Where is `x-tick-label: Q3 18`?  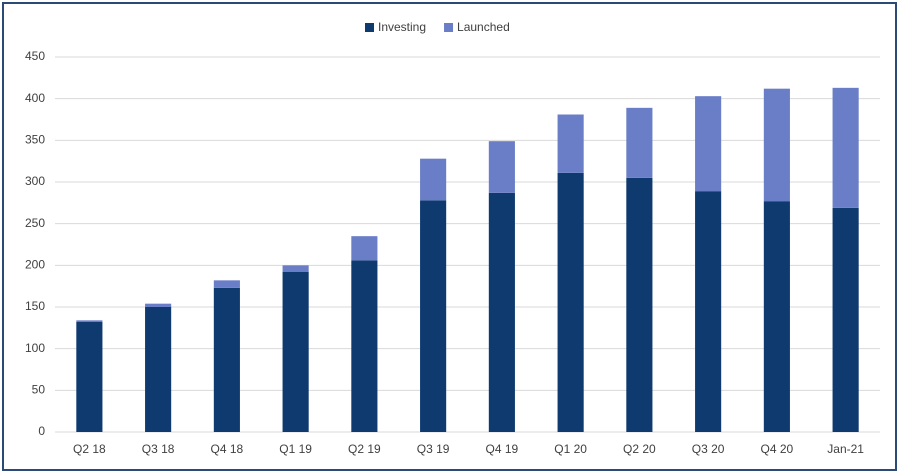
x-tick-label: Q3 18 is located at coordinates (158, 449).